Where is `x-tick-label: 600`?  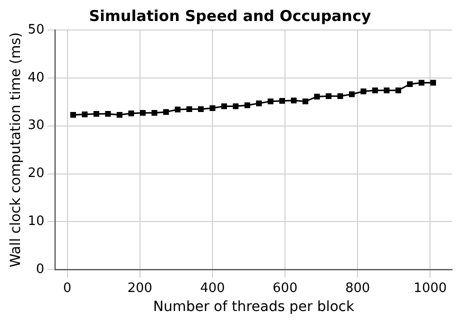 x-tick-label: 600 is located at coordinates (285, 288).